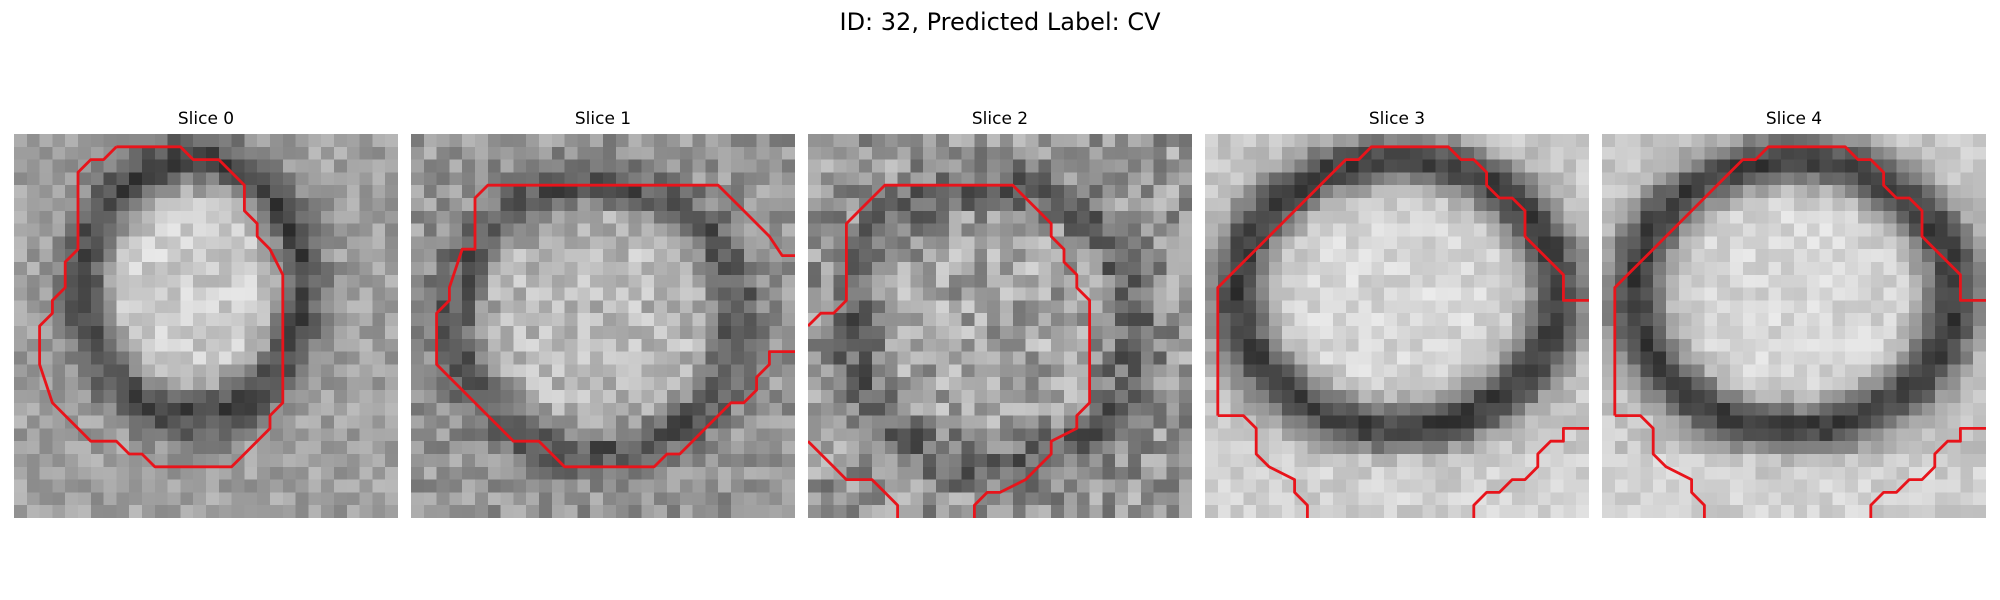 This screenshot has width=2000, height=600. Describe the element at coordinates (1000, 119) in the screenshot. I see `slice-2-title: Slice 2` at that location.